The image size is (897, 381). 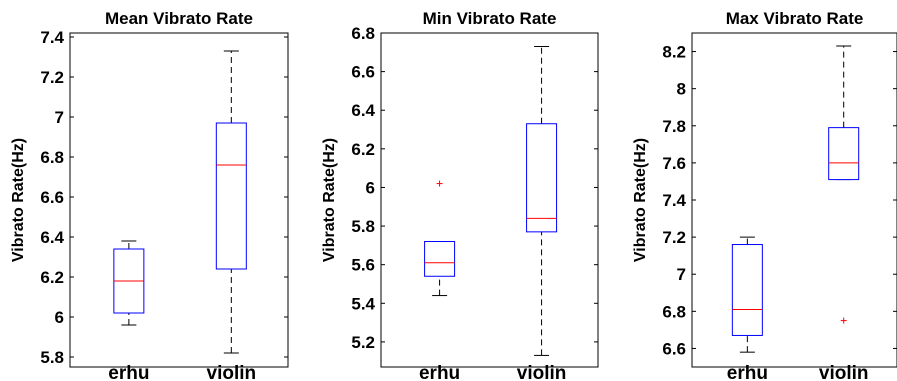 I want to click on chart-title: Min Vibrato Rate, so click(x=490, y=18).